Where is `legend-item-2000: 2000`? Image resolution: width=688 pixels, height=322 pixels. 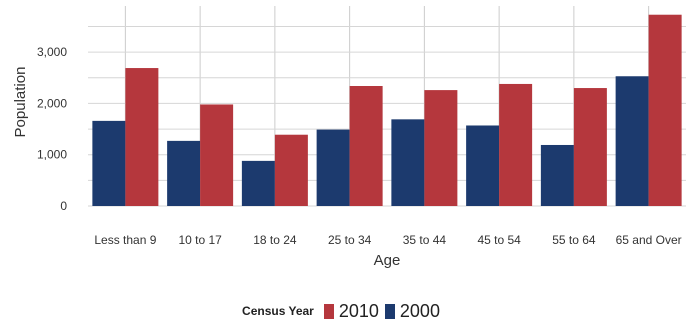 legend-item-2000: 2000 is located at coordinates (413, 311).